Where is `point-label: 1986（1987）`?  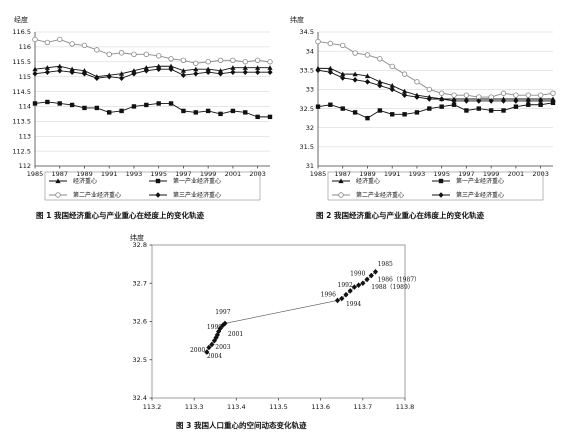
point-label: 1986（1987） is located at coordinates (399, 279).